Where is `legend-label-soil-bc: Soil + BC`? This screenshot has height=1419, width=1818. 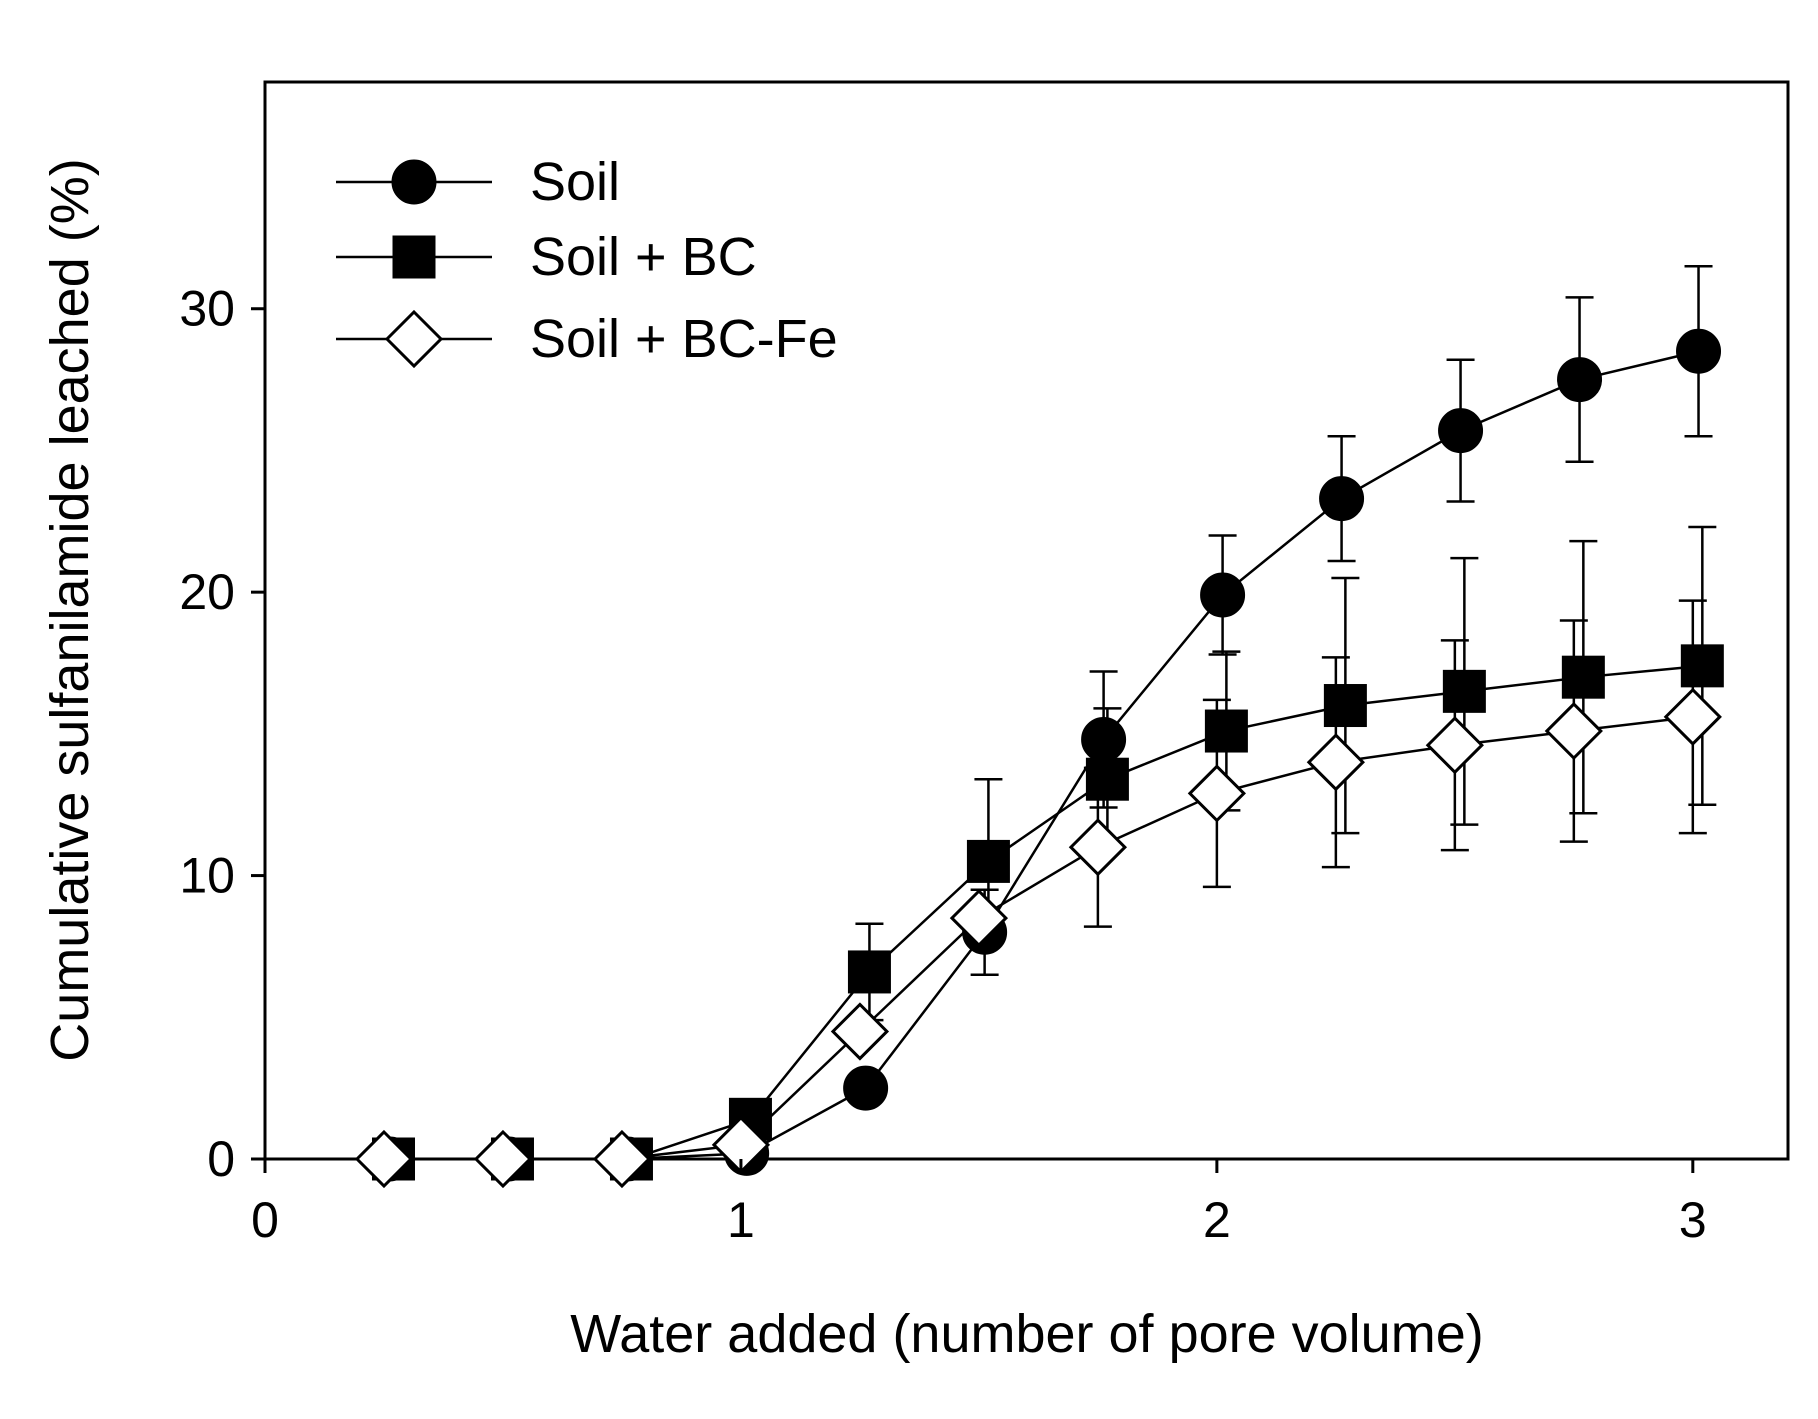 legend-label-soil-bc: Soil + BC is located at coordinates (643, 257).